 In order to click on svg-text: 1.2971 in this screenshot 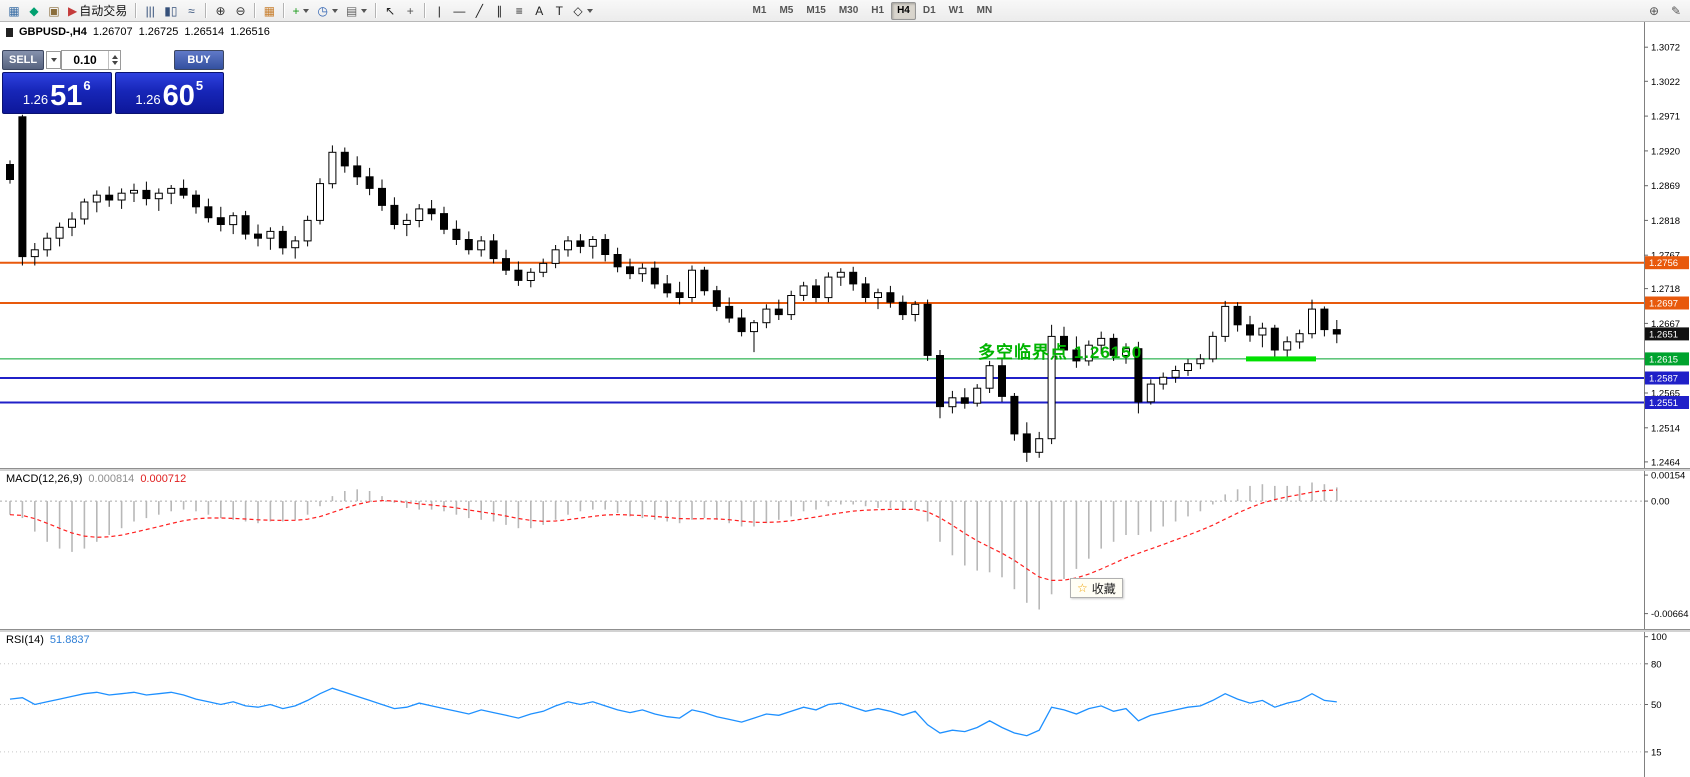, I will do `click(1665, 117)`.